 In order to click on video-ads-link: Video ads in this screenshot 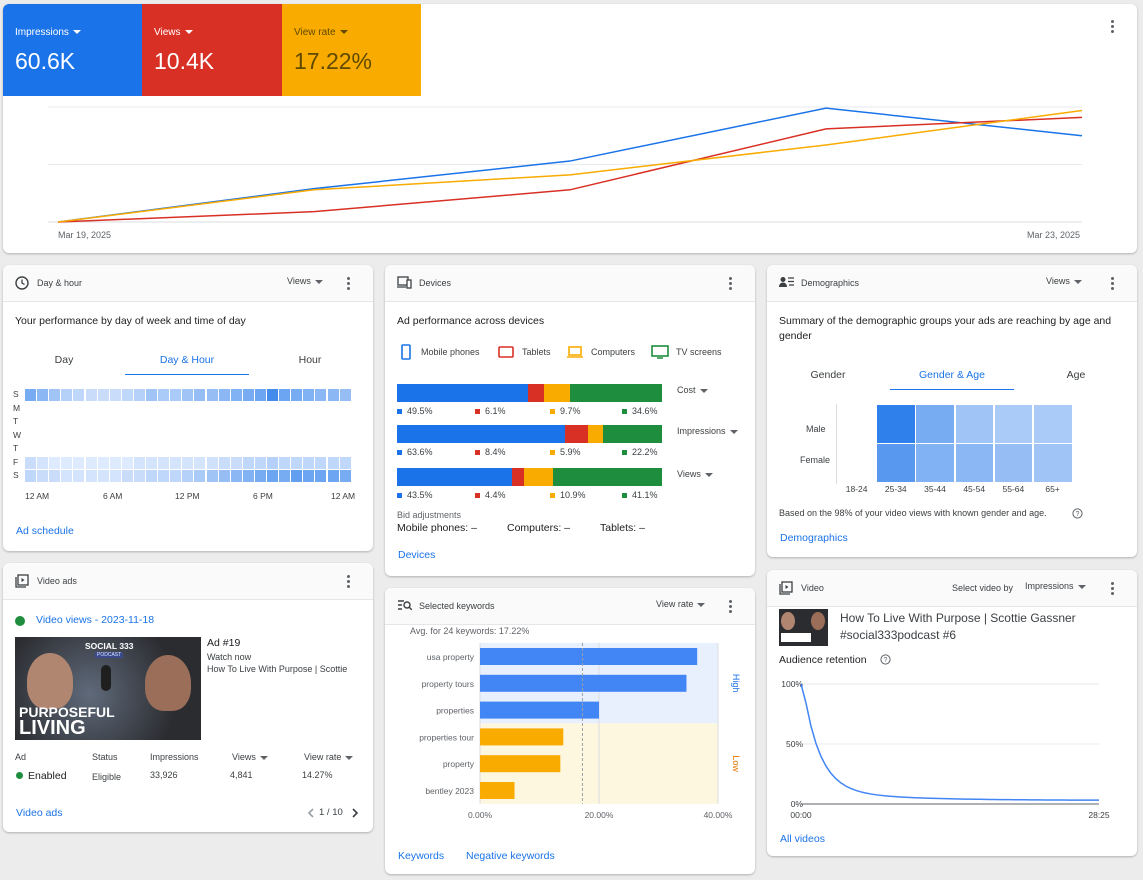, I will do `click(39, 813)`.